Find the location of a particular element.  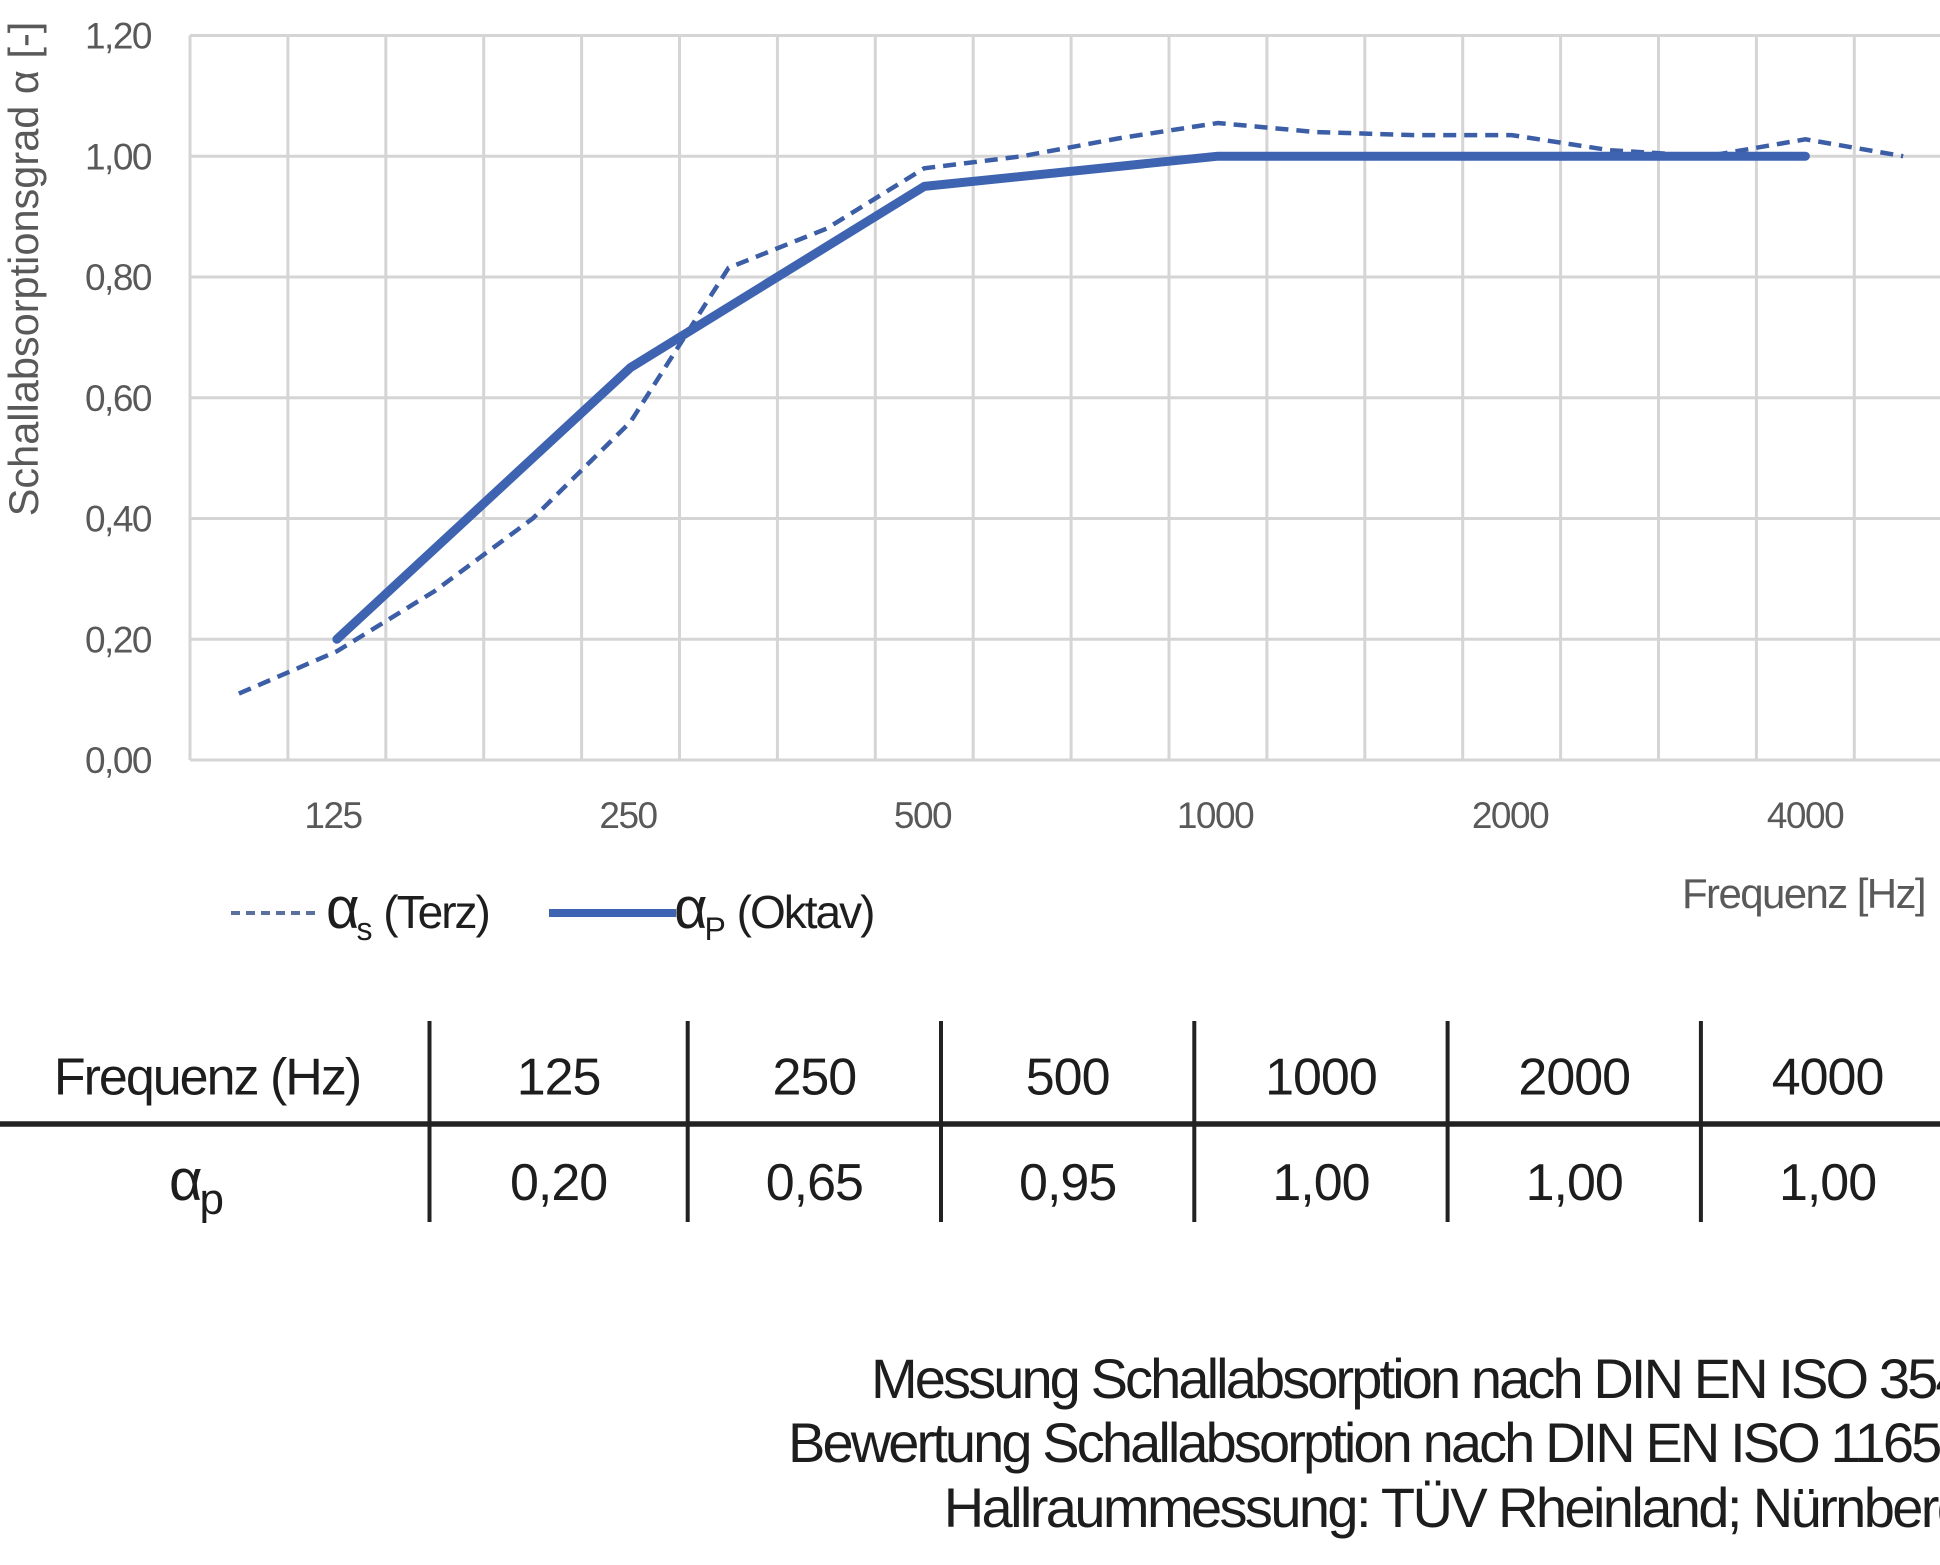

svg-text: Frequenz (Hz) is located at coordinates (207, 1078).